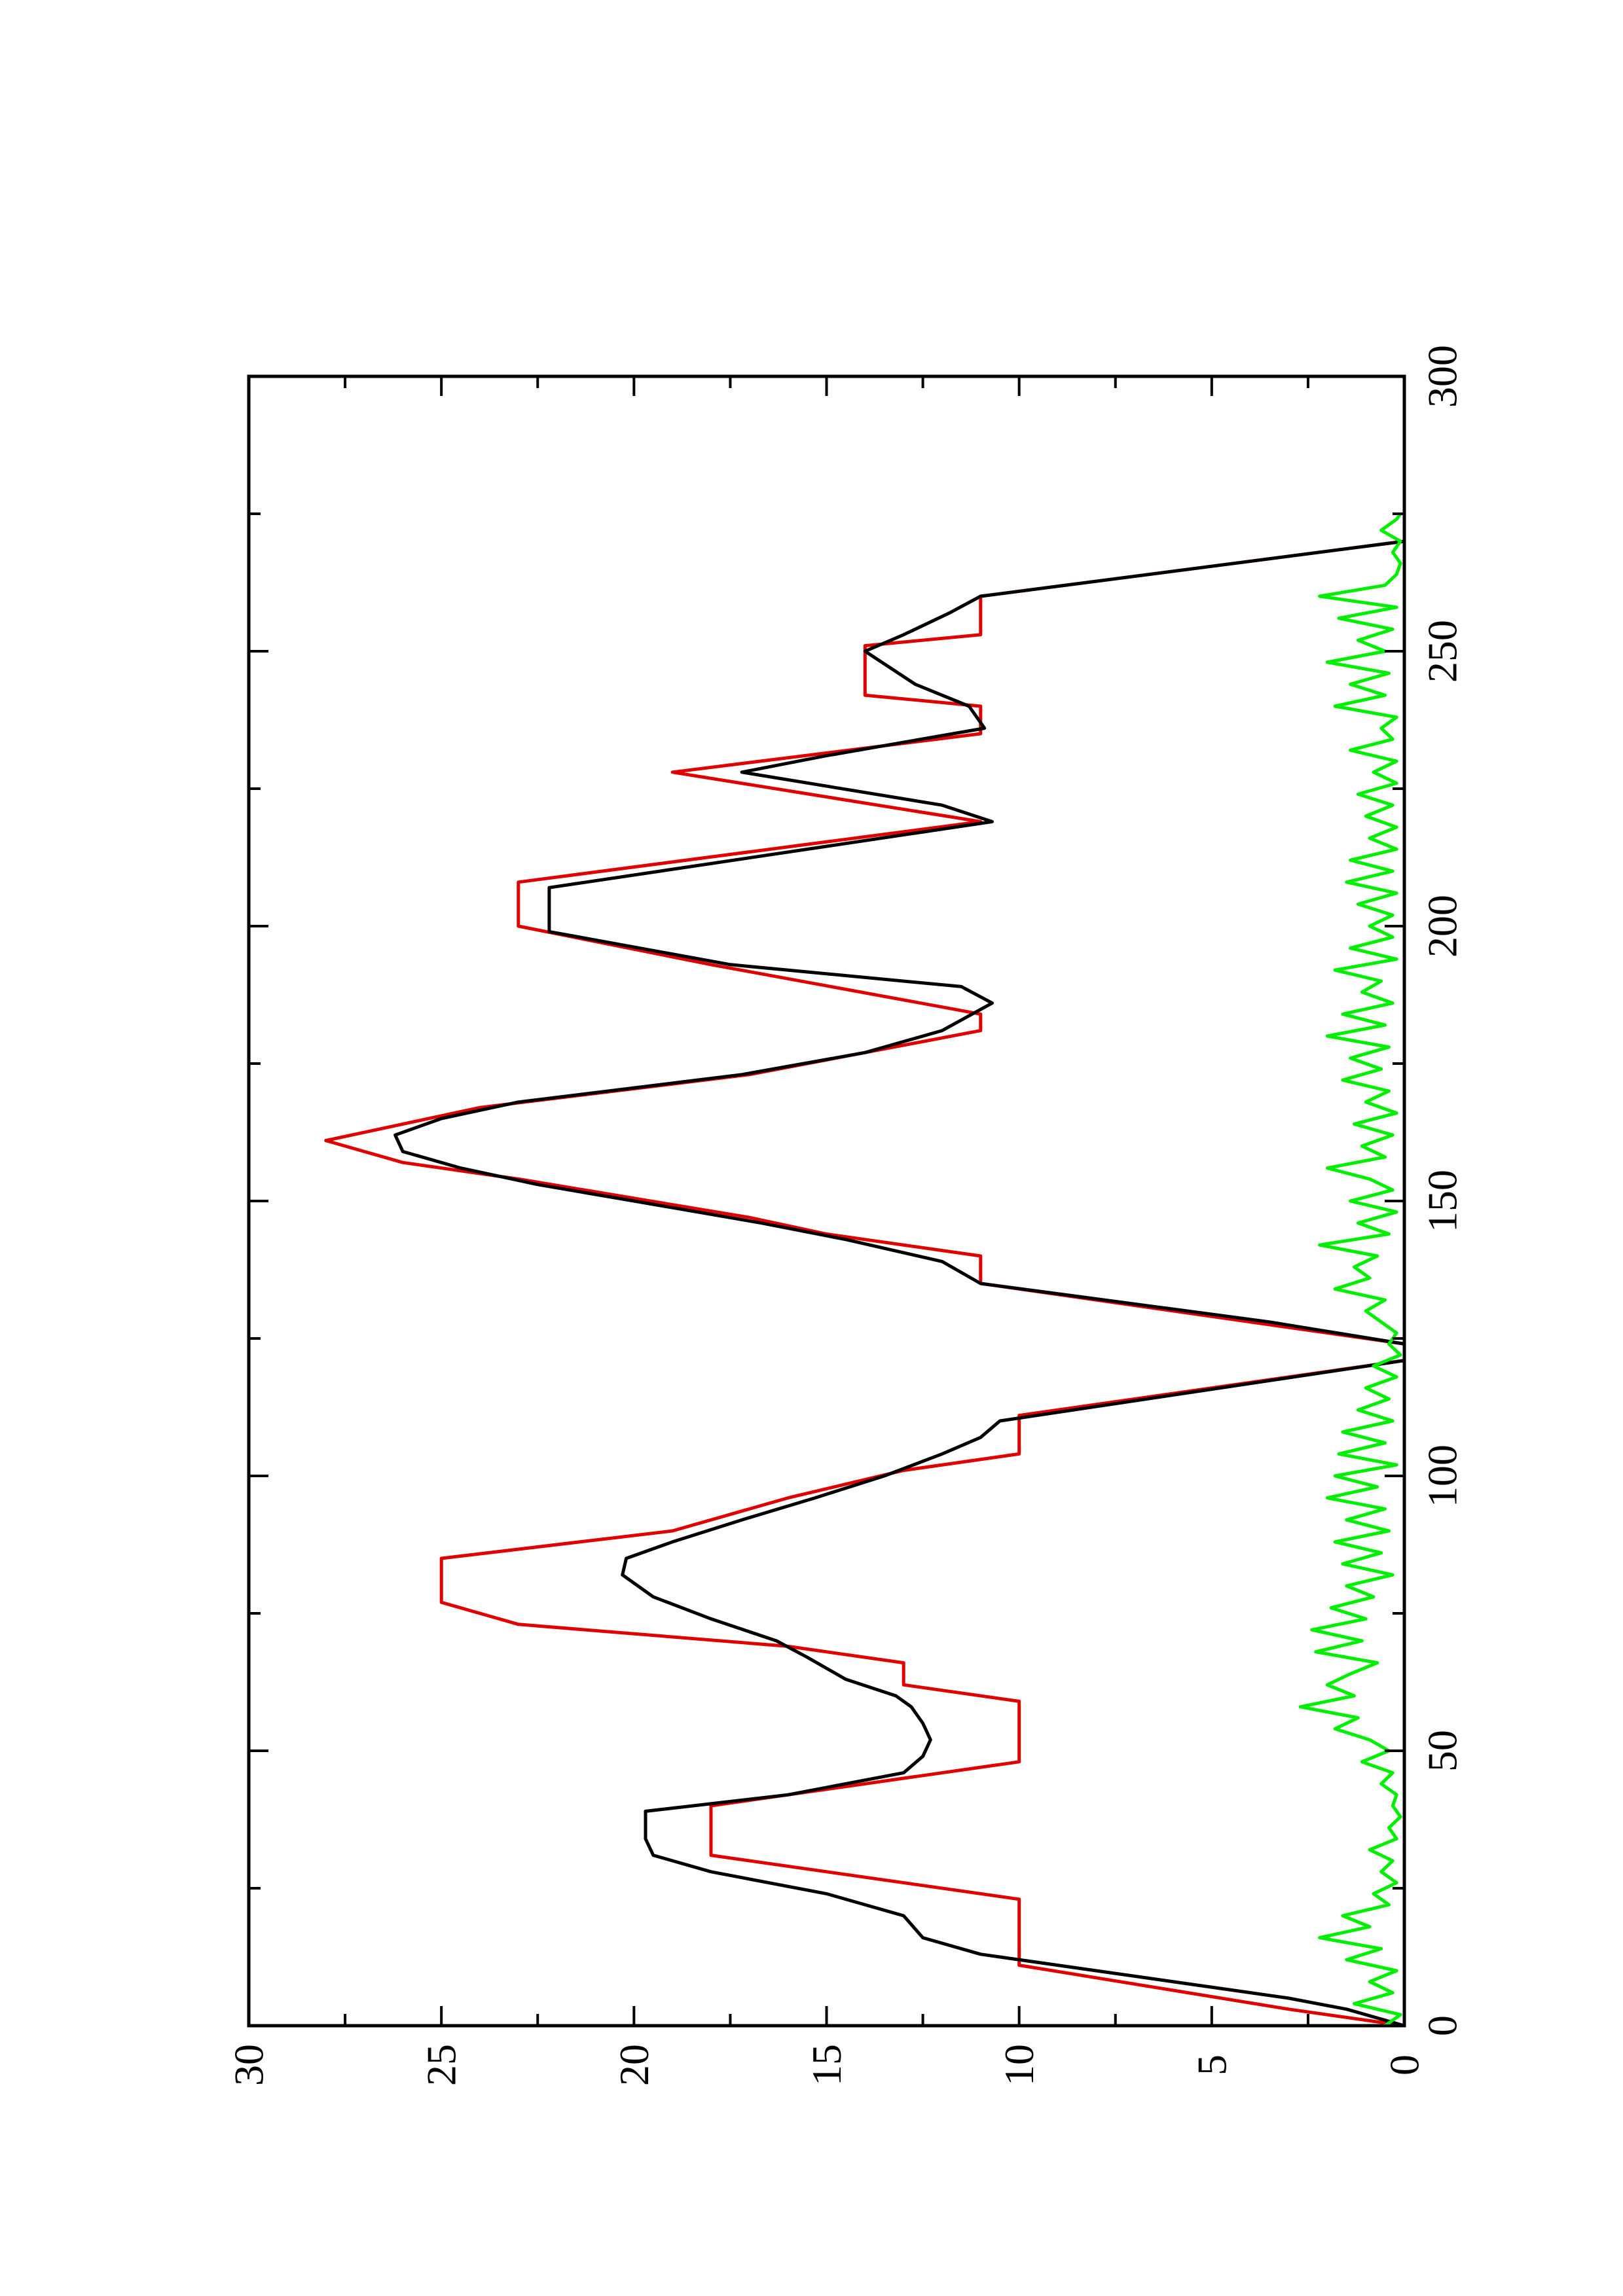  I want to click on x-tick-label: 250, so click(1442, 651).